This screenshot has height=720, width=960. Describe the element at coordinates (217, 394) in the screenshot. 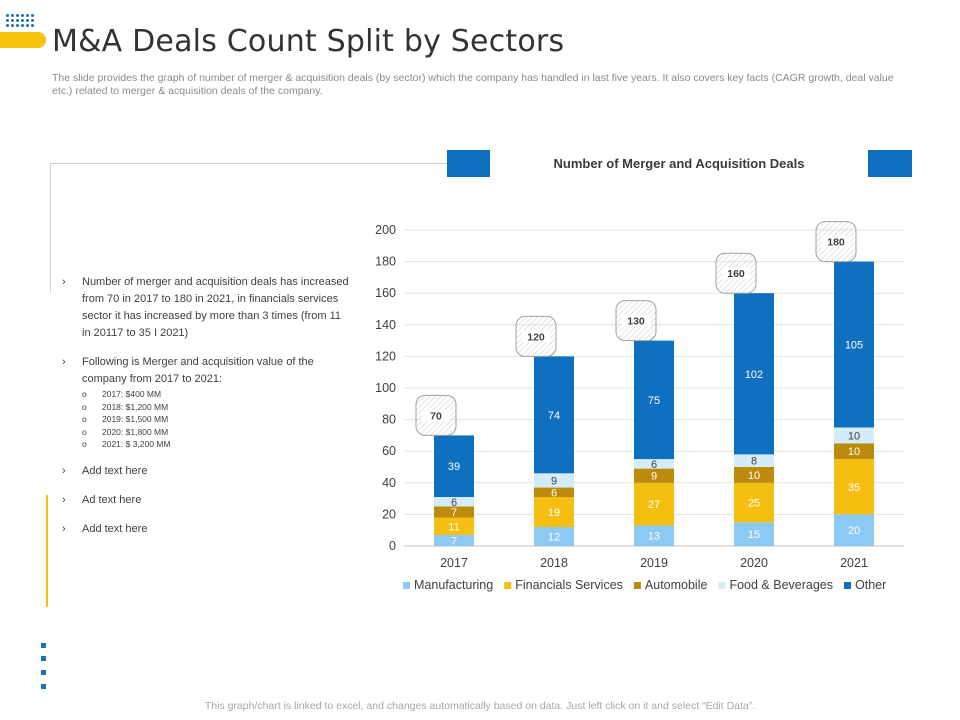

I see `deal-value-item: o 2017: $400 MM` at that location.